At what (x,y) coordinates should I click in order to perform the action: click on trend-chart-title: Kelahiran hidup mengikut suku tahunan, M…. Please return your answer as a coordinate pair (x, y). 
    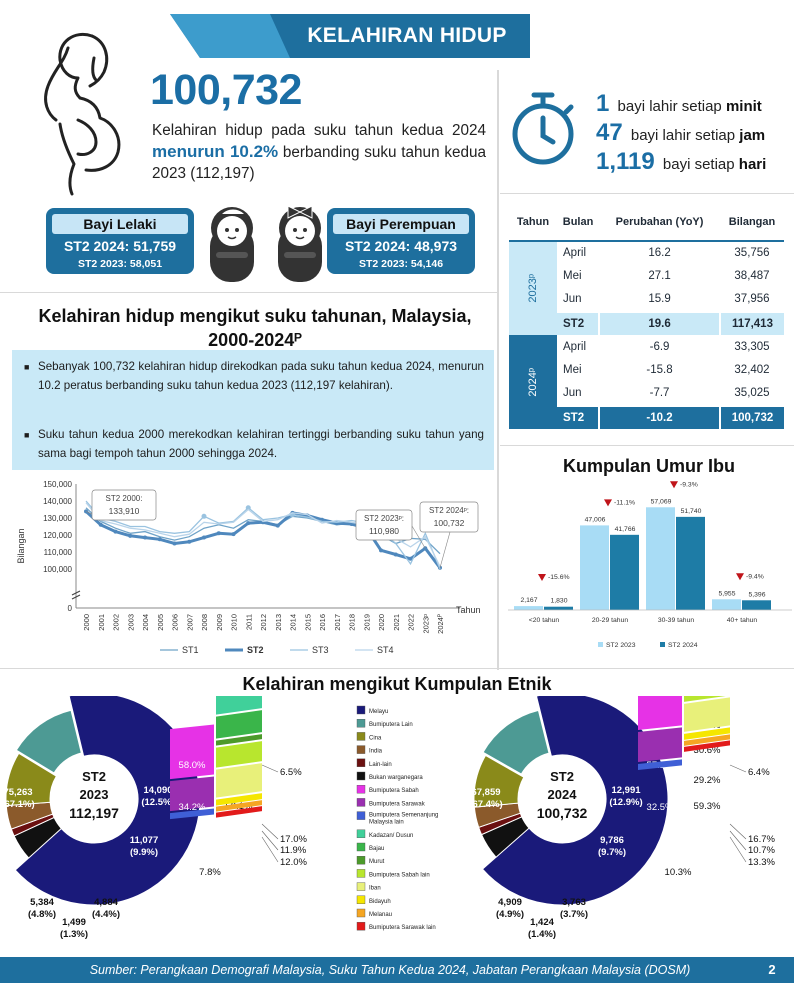
    Looking at the image, I should click on (255, 328).